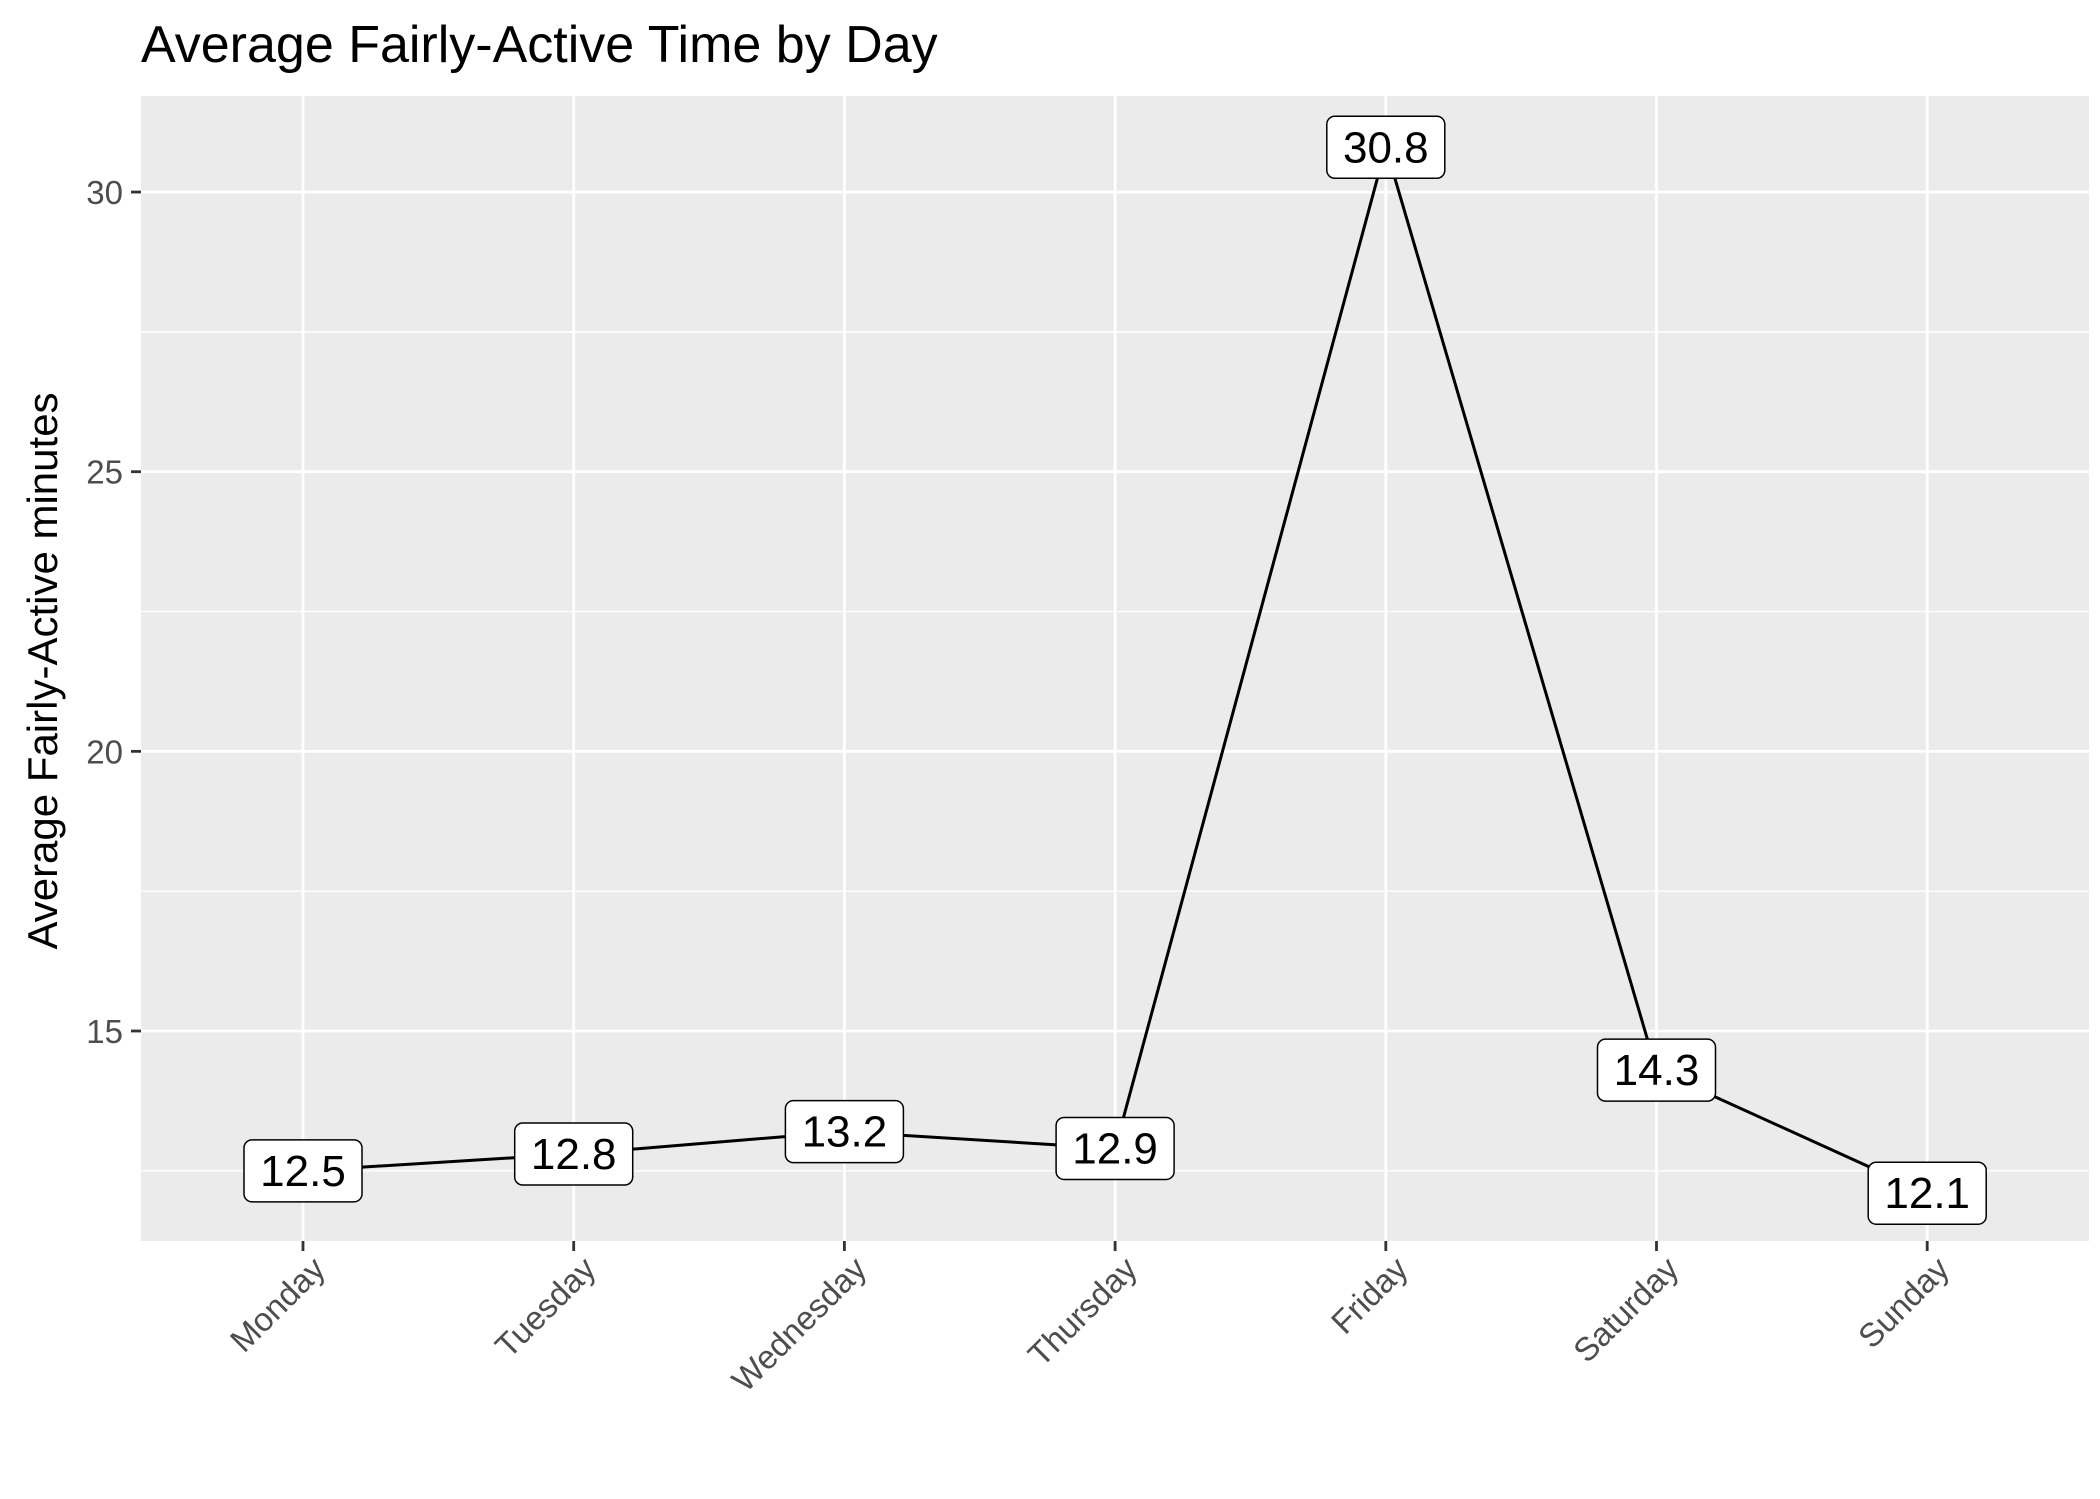 This screenshot has height=1499, width=2100. I want to click on x-tick-label: Thursday, so click(1083, 1311).